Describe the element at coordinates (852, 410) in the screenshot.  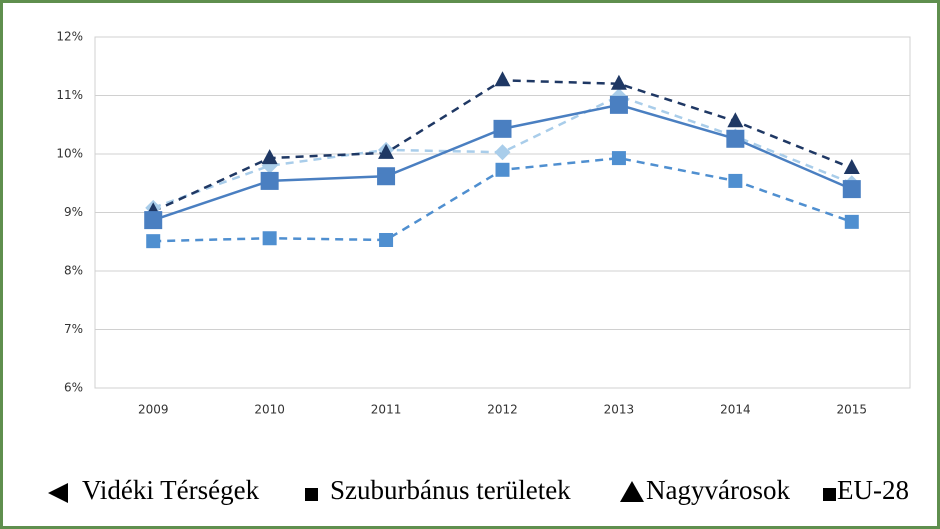
I see `x-tick-label: 2015` at that location.